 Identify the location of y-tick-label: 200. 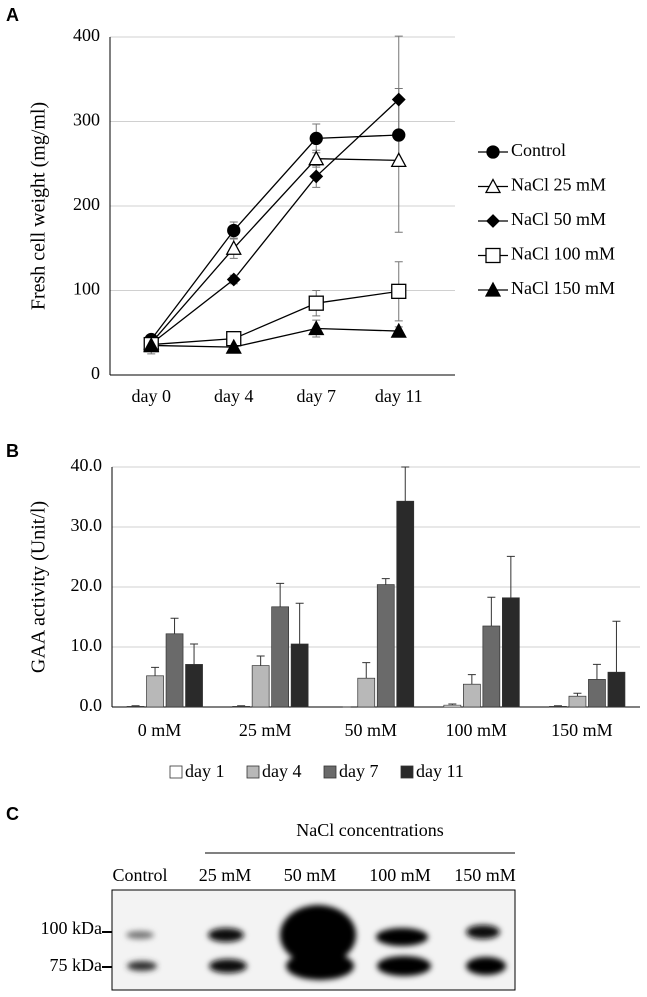
(86, 204).